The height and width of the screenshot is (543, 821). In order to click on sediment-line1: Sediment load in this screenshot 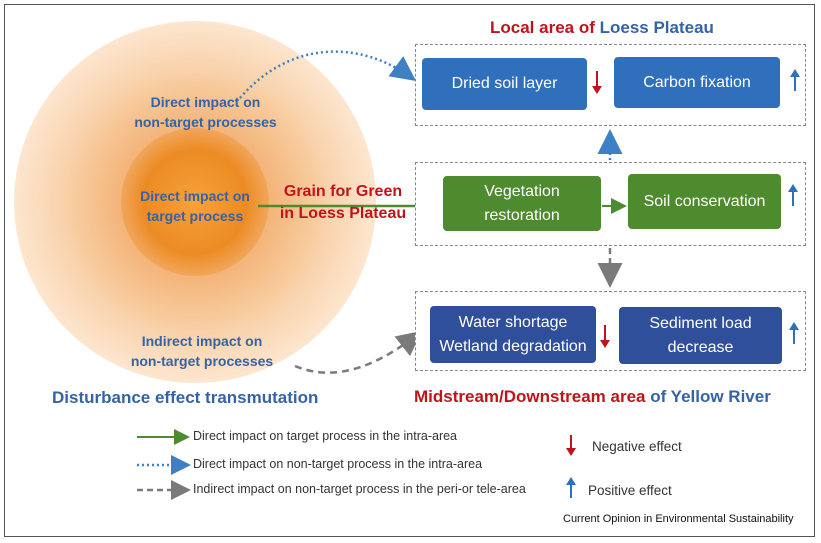, I will do `click(700, 323)`.